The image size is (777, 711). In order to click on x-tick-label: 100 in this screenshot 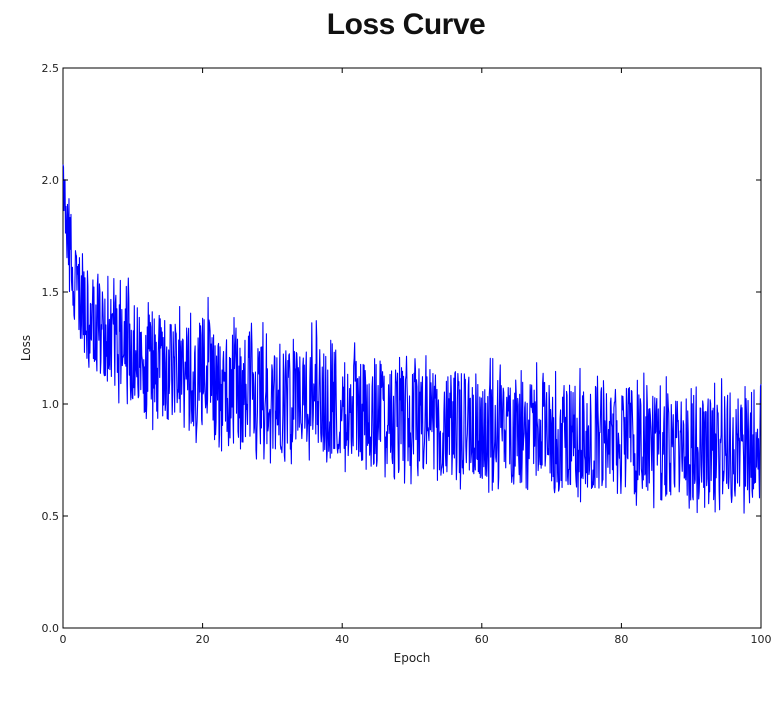, I will do `click(761, 639)`.